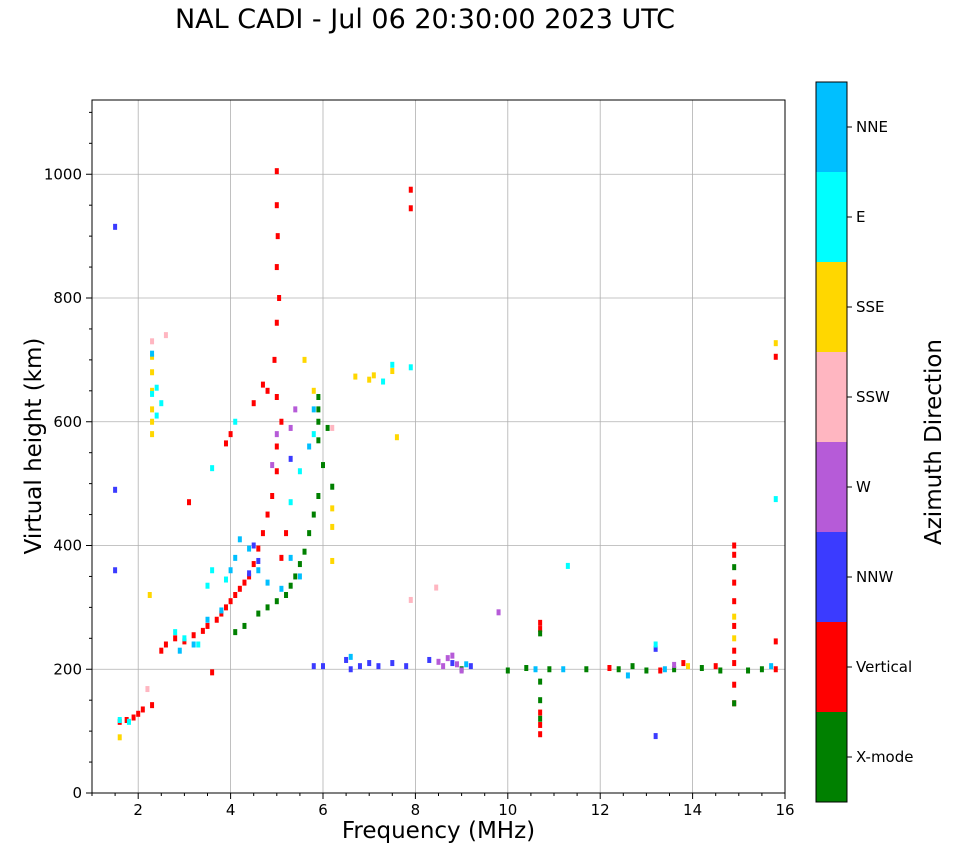  What do you see at coordinates (67, 298) in the screenshot?
I see `y-tick-label: 800` at bounding box center [67, 298].